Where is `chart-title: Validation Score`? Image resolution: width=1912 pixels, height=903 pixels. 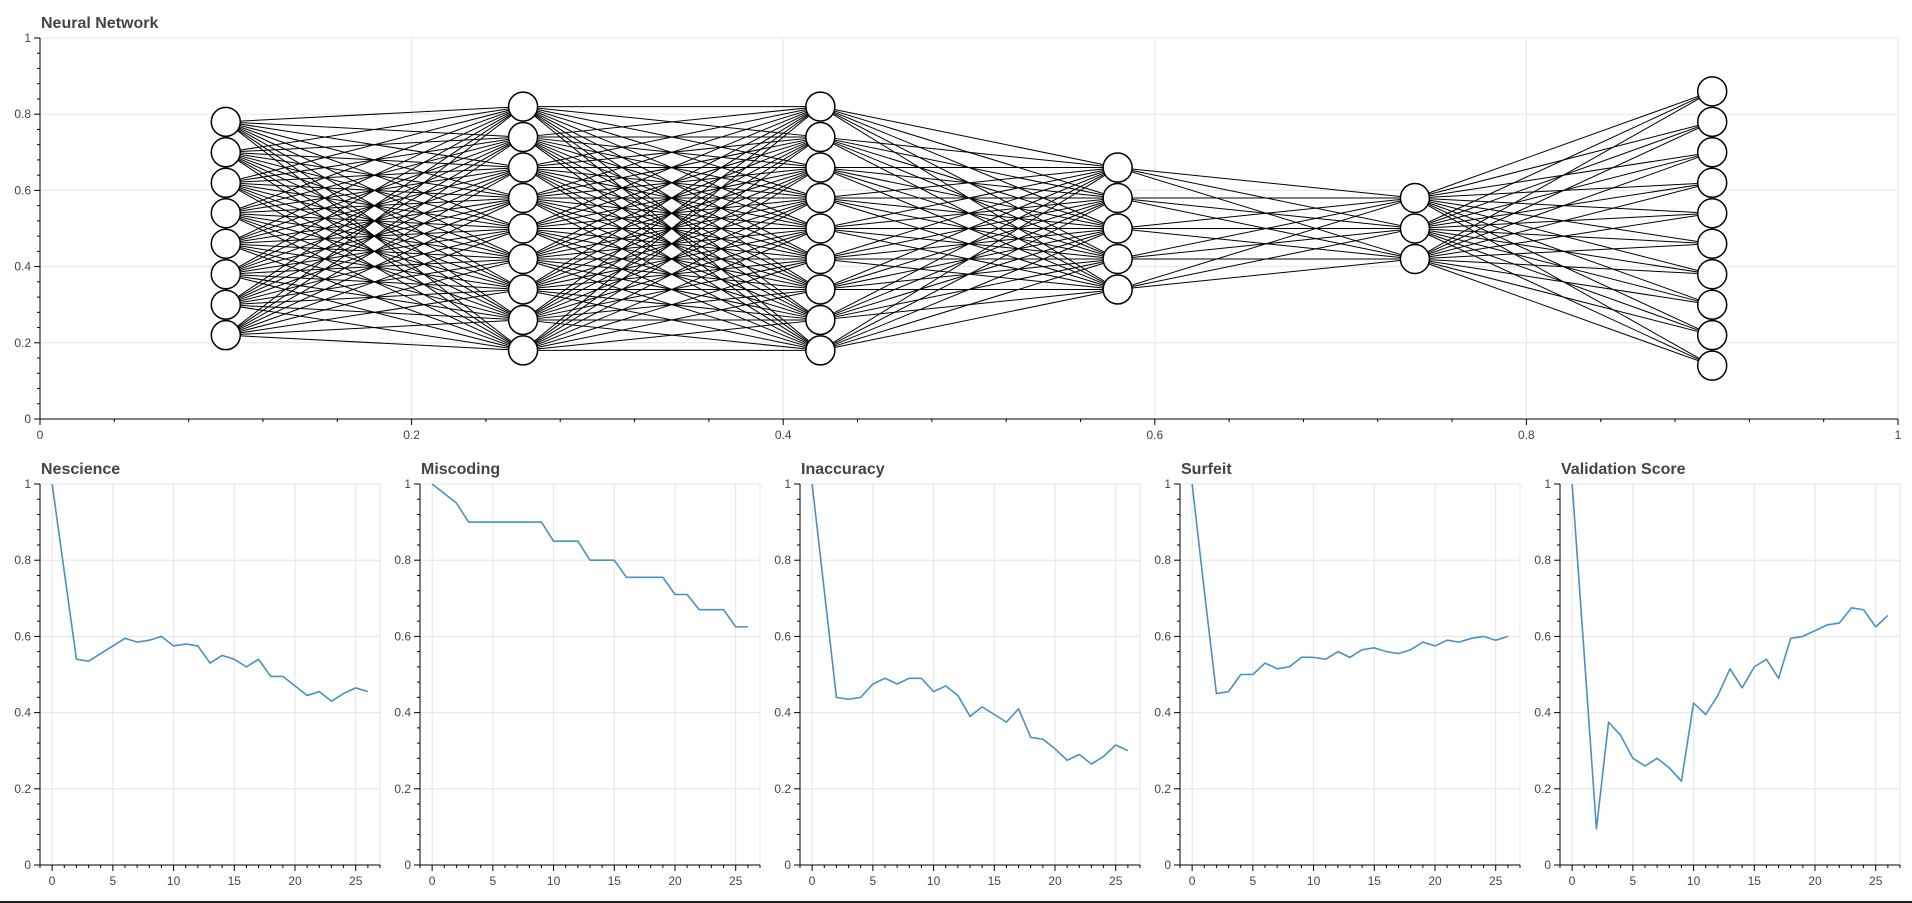
chart-title: Validation Score is located at coordinates (1623, 469).